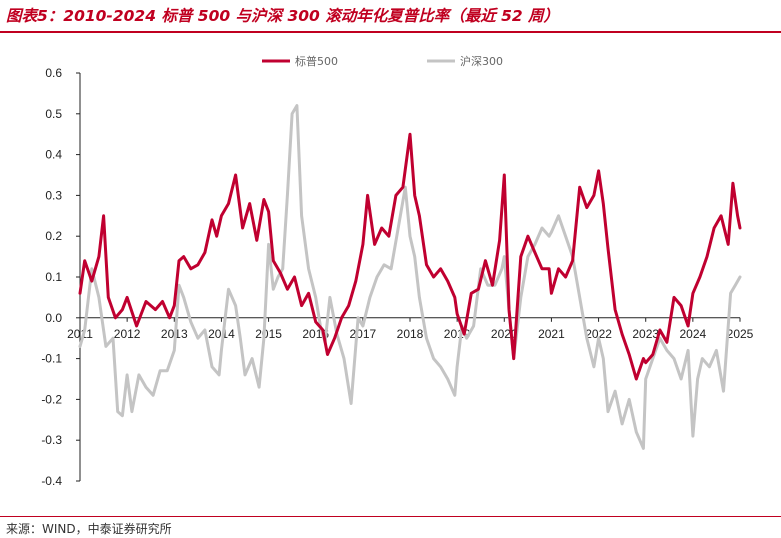 The image size is (781, 538). I want to click on y-tick-label: 0.6, so click(53, 73).